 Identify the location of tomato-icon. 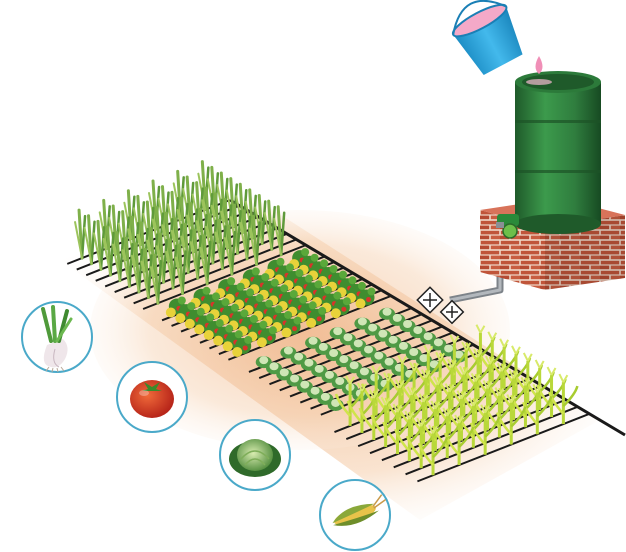
(152, 397).